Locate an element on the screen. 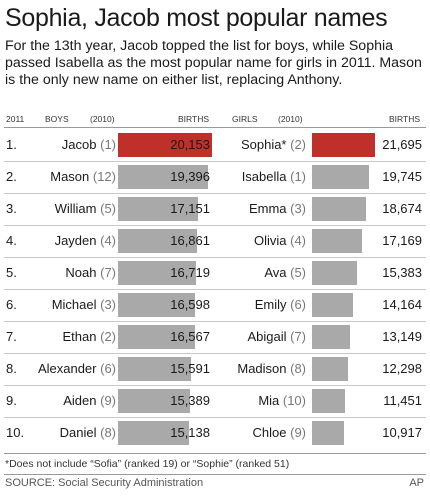  boy-births-label: 15,138 is located at coordinates (190, 432).